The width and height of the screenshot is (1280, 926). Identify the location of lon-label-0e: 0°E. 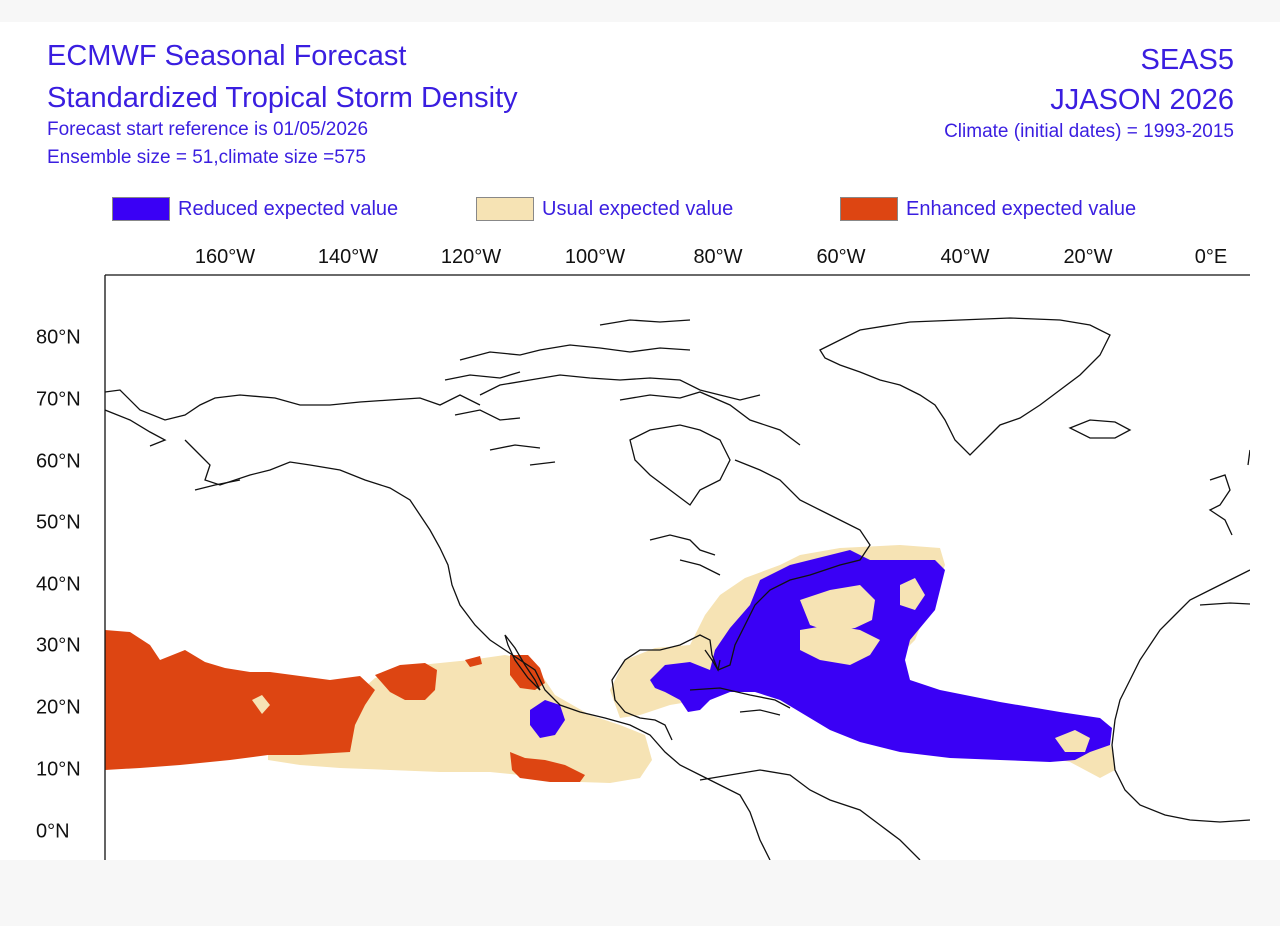
(1211, 257).